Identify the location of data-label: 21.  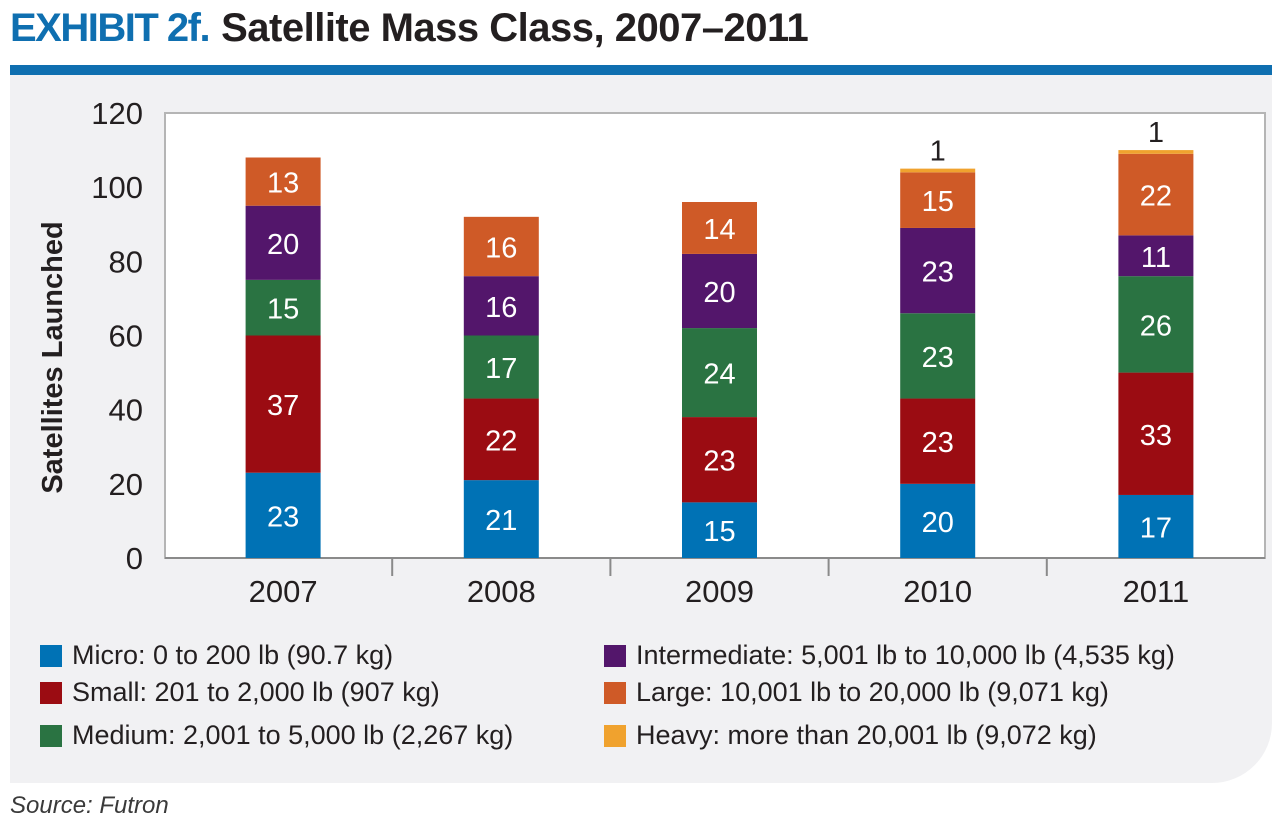
(501, 521).